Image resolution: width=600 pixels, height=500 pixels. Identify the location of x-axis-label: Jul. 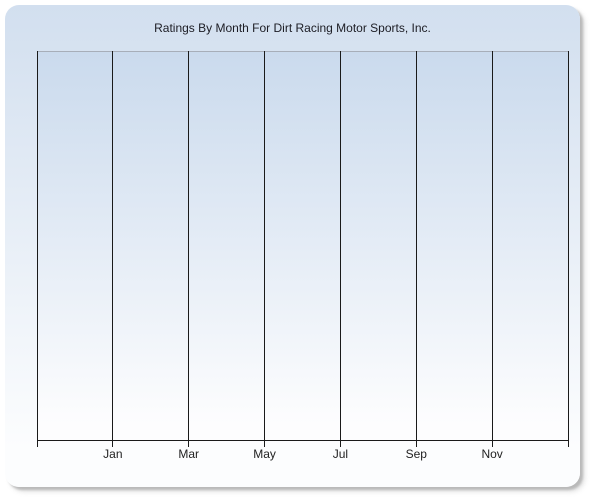
(340, 454).